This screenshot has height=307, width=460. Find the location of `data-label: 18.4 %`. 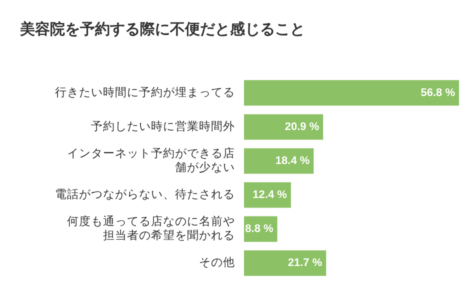

data-label: 18.4 % is located at coordinates (292, 161).